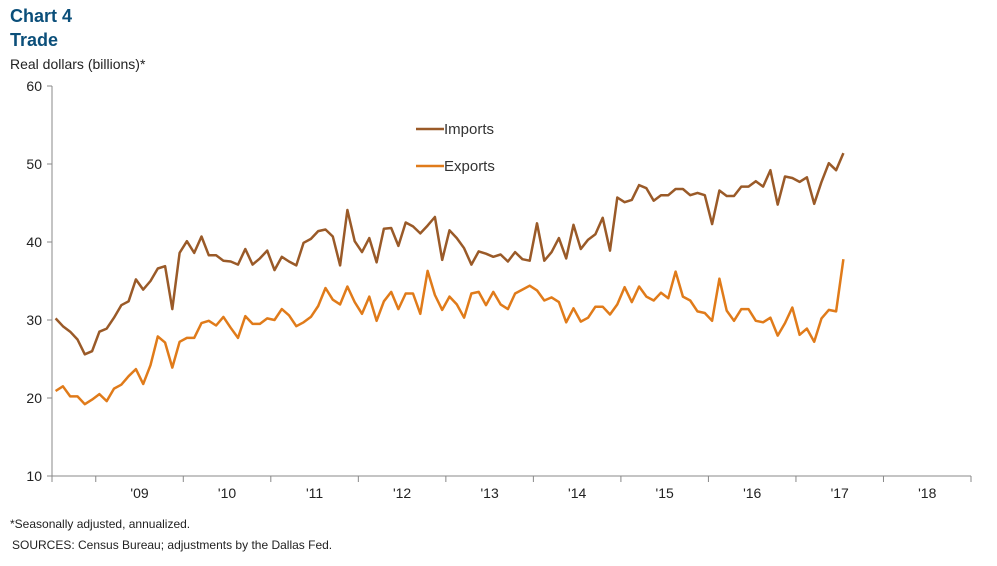 The width and height of the screenshot is (997, 566). I want to click on footnote: *Seasonally adjusted, annualized., so click(100, 524).